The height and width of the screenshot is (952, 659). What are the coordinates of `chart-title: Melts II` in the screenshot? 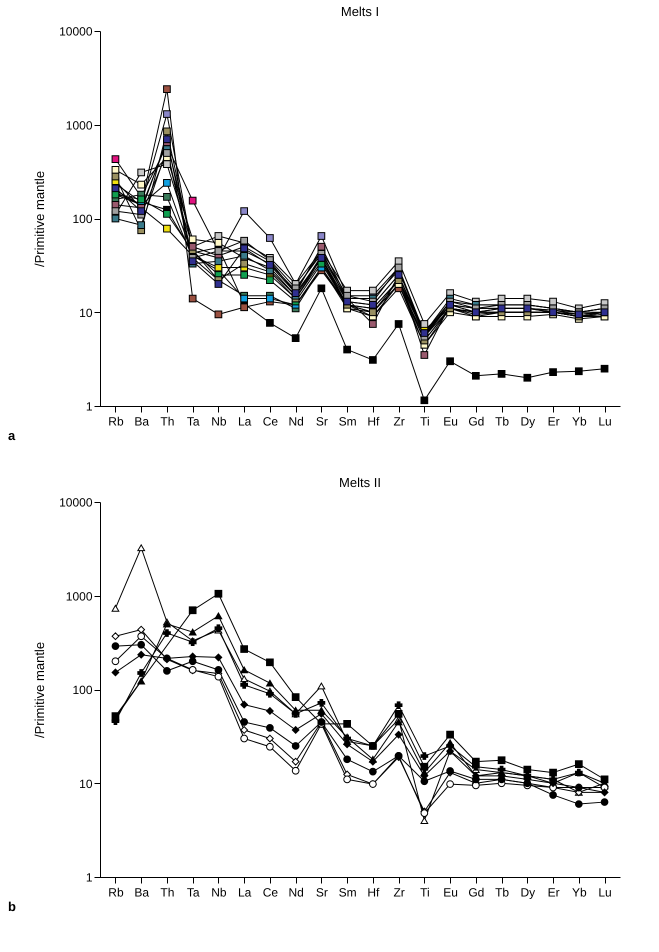 It's located at (360, 482).